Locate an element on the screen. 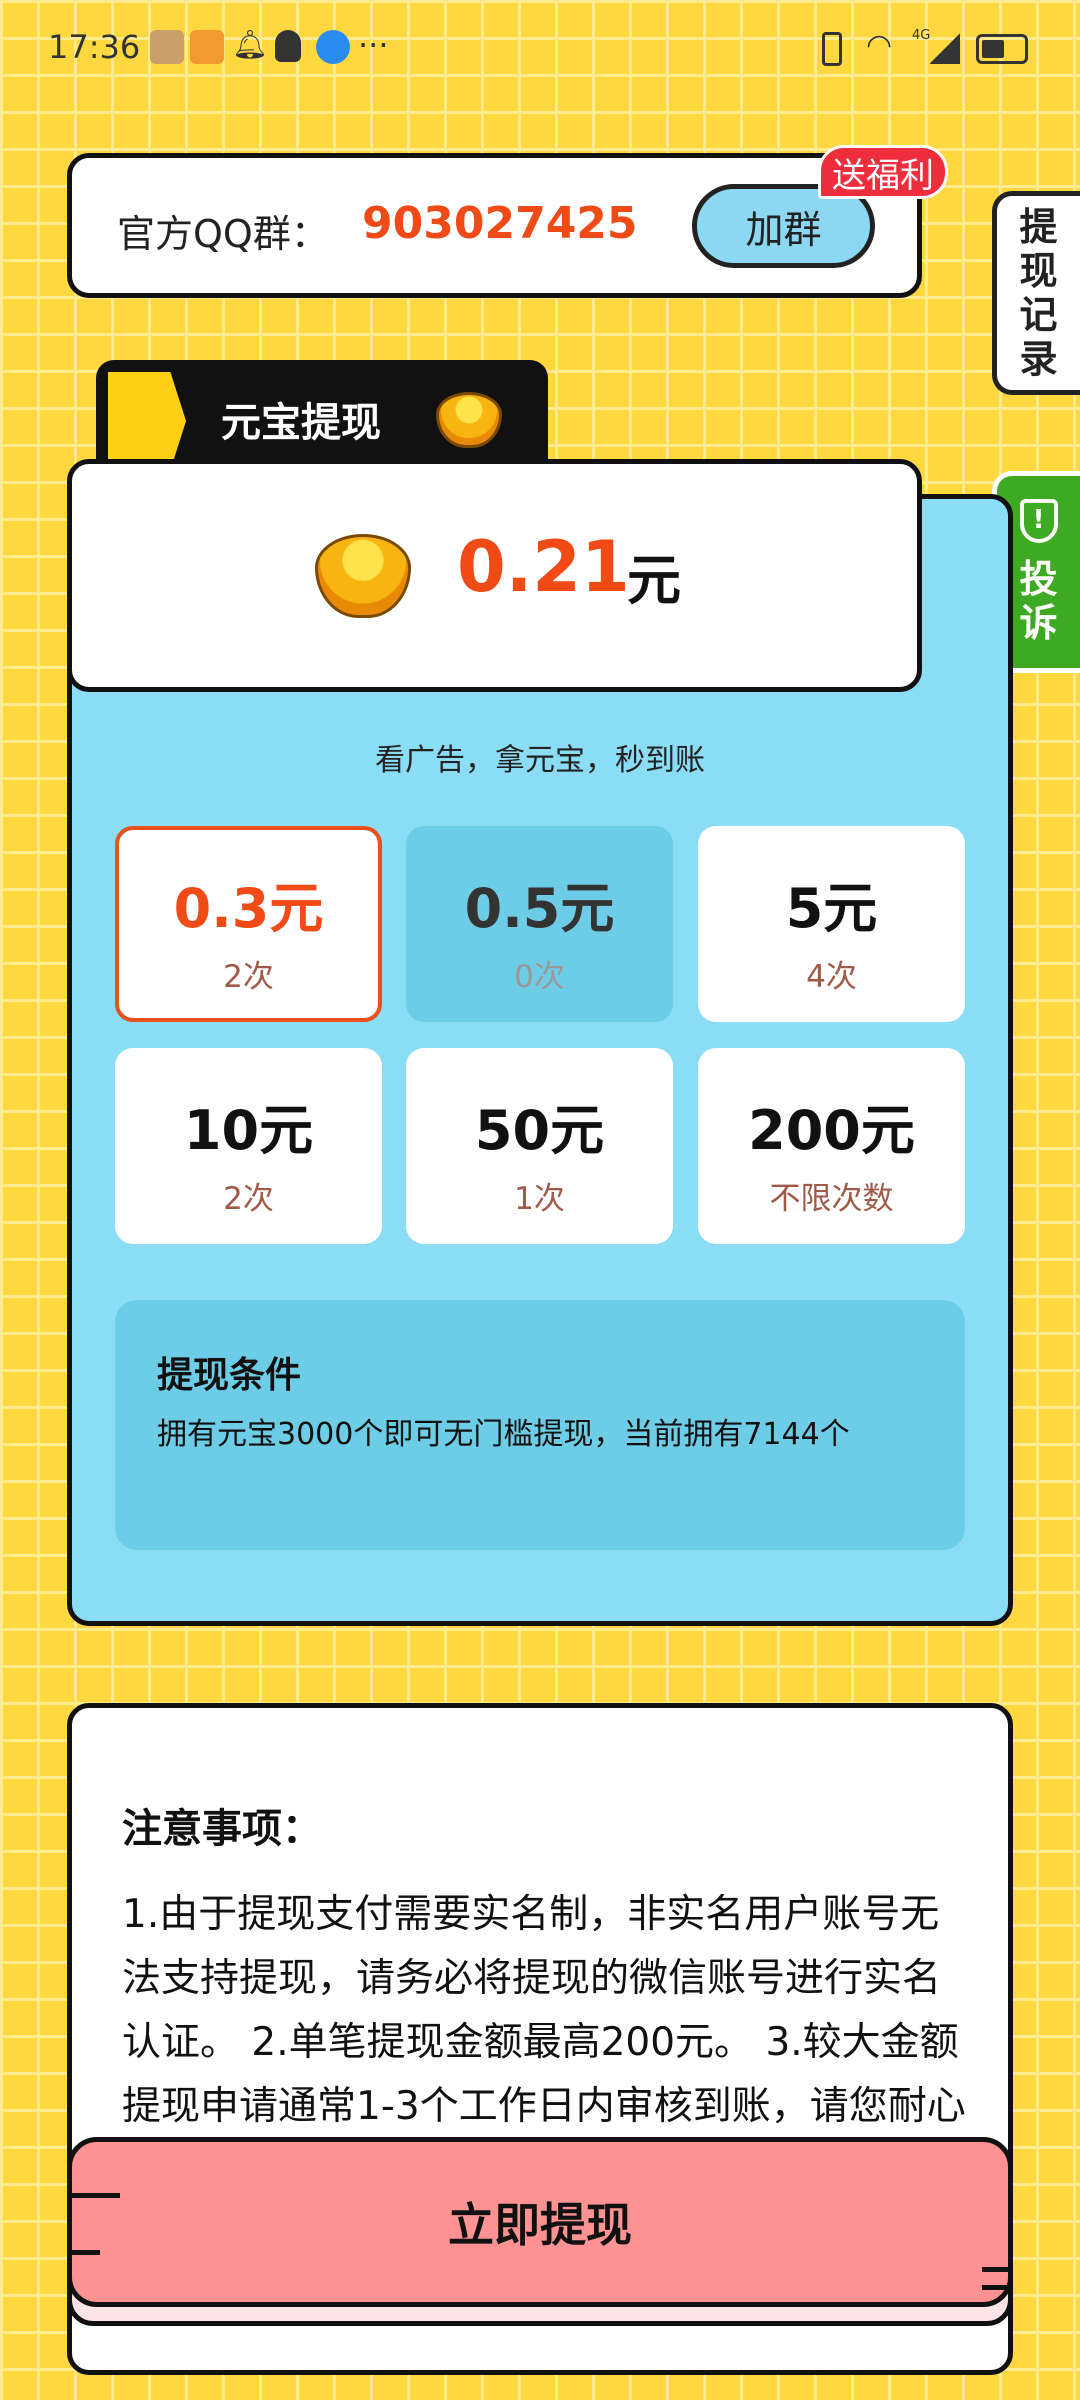 This screenshot has height=2400, width=1080. battery-icon is located at coordinates (1002, 49).